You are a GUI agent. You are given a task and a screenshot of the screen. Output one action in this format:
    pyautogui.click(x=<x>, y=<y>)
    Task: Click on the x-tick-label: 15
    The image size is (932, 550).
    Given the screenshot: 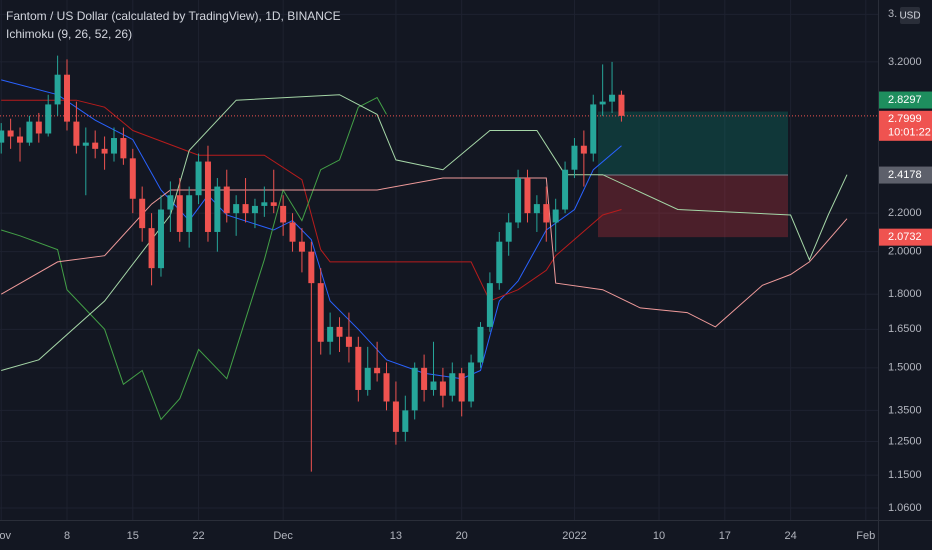 What is the action you would take?
    pyautogui.click(x=133, y=536)
    